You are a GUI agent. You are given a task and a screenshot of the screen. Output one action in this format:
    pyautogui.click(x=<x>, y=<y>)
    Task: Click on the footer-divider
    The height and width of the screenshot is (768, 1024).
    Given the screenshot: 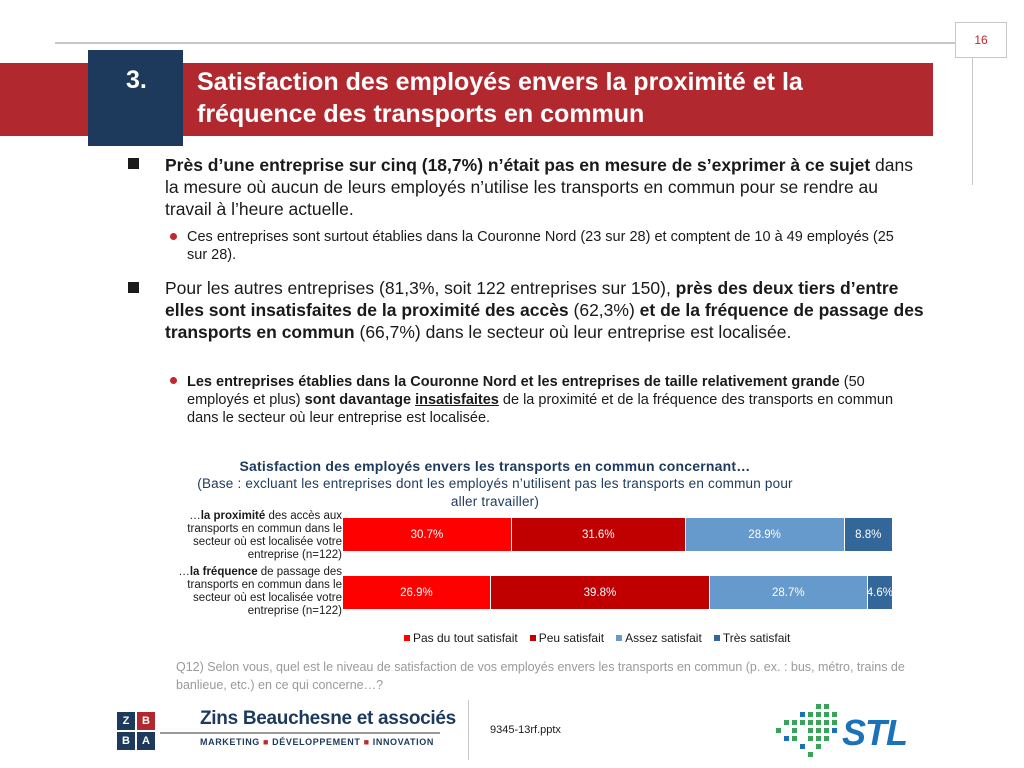 What is the action you would take?
    pyautogui.click(x=468, y=730)
    